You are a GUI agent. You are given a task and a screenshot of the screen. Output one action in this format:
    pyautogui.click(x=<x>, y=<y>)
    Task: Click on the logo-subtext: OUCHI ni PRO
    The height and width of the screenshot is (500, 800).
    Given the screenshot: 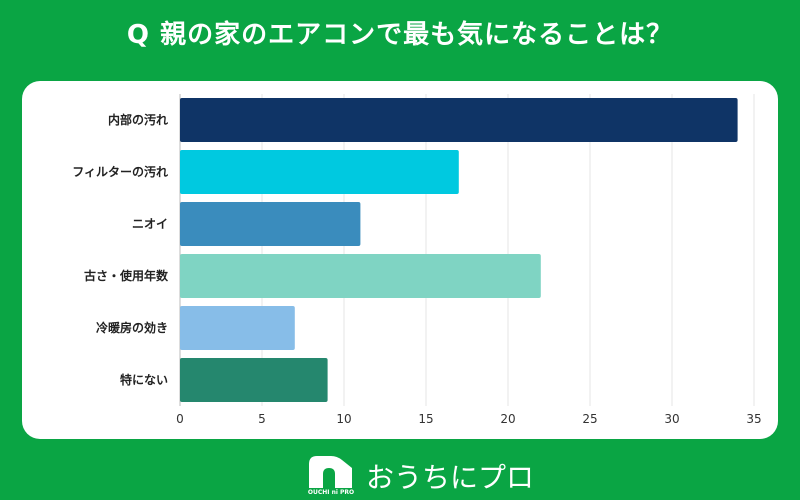 What is the action you would take?
    pyautogui.click(x=331, y=492)
    